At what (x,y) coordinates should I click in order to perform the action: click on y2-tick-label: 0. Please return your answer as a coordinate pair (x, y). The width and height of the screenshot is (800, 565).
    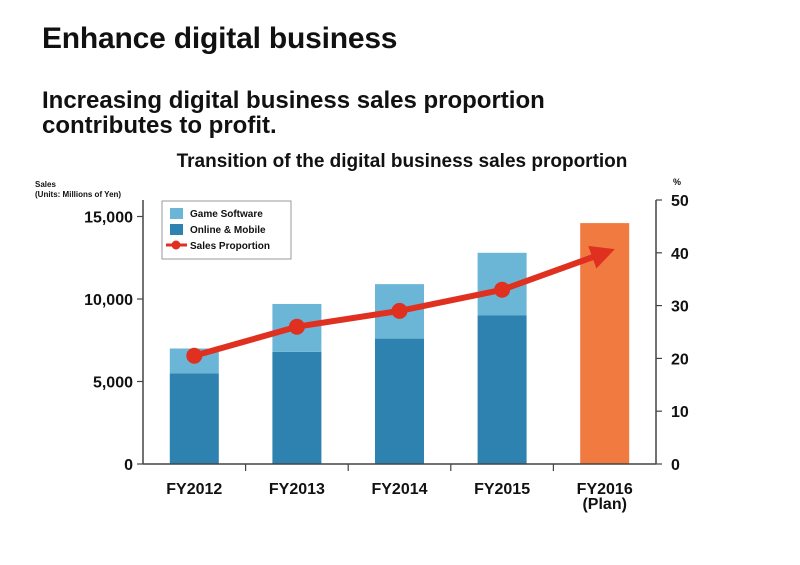
    Looking at the image, I should click on (675, 465).